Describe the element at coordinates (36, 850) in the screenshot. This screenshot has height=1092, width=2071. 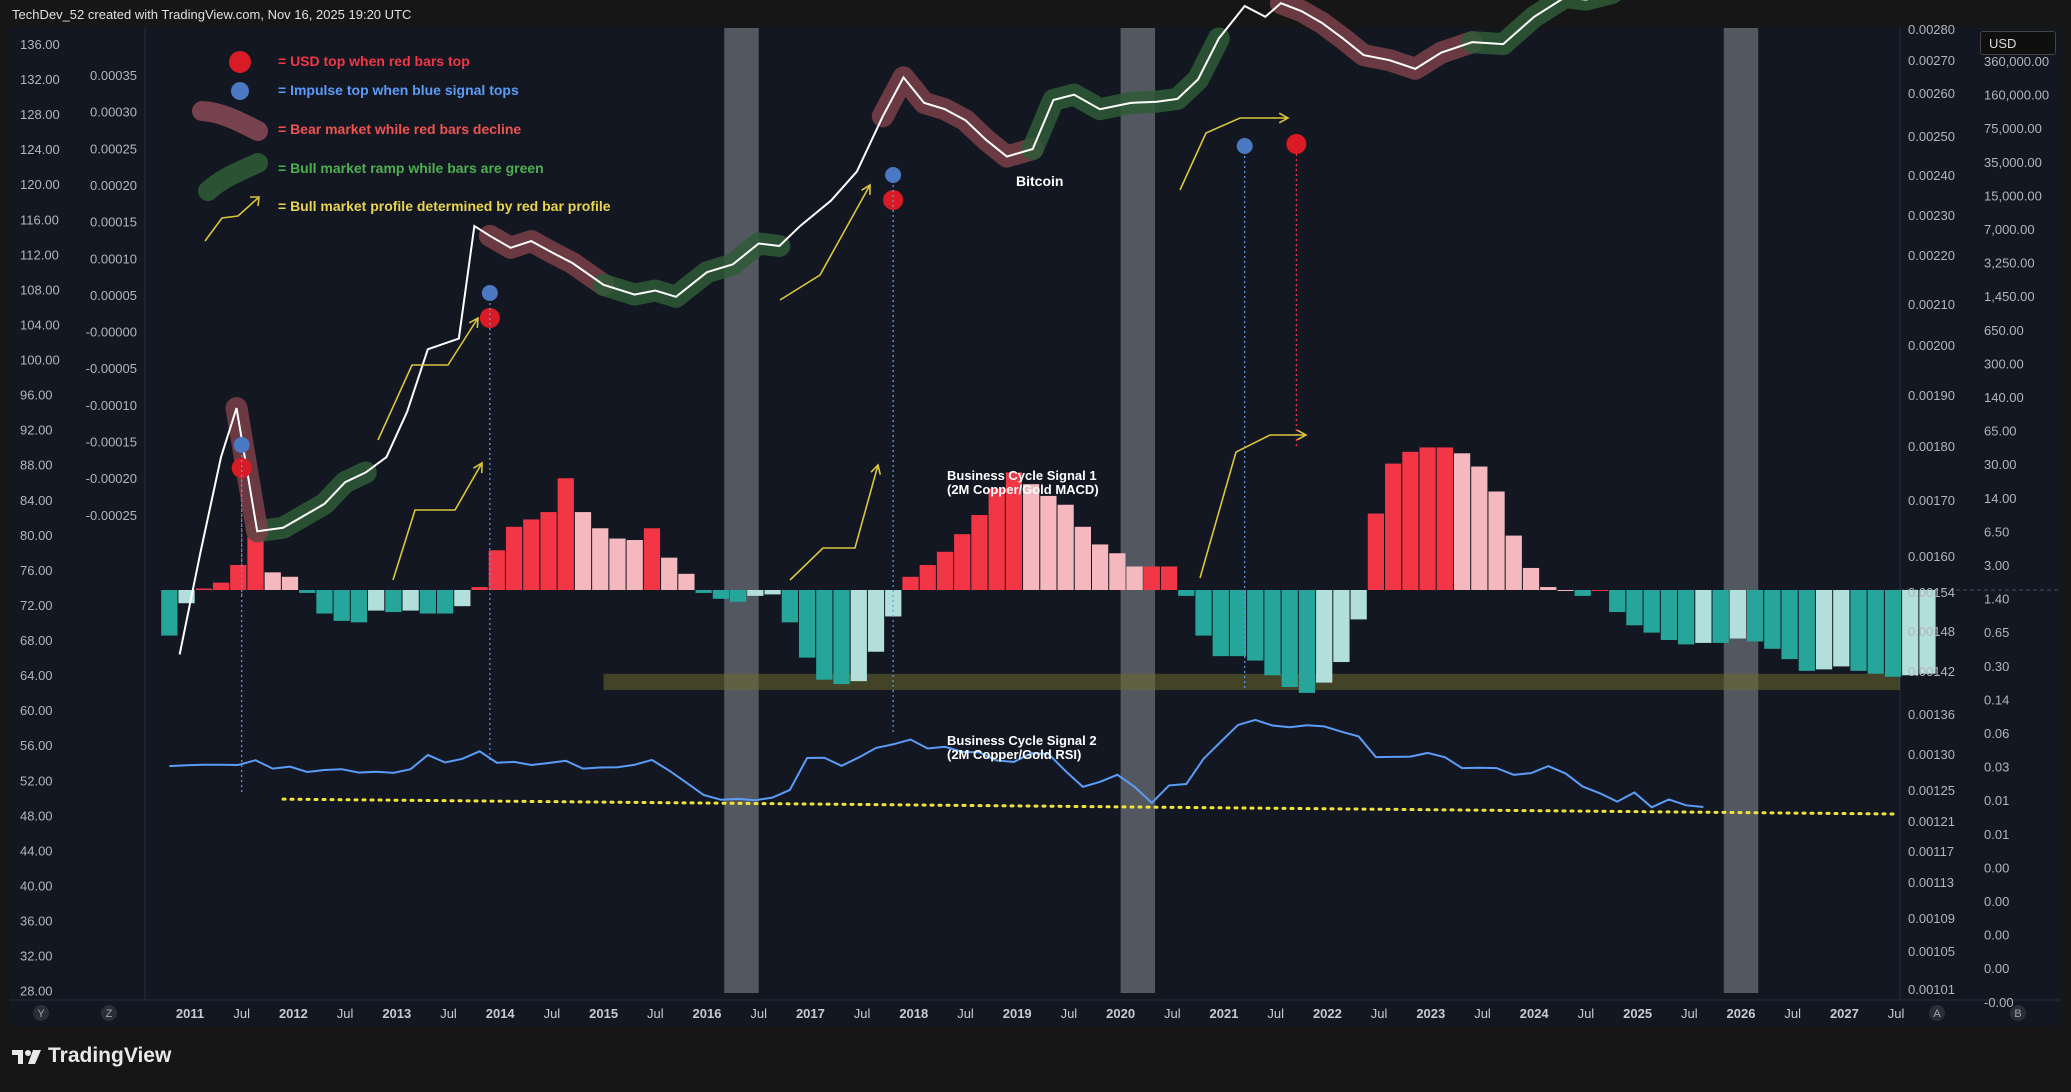
I see `left-outer-tick-label: 44.00` at that location.